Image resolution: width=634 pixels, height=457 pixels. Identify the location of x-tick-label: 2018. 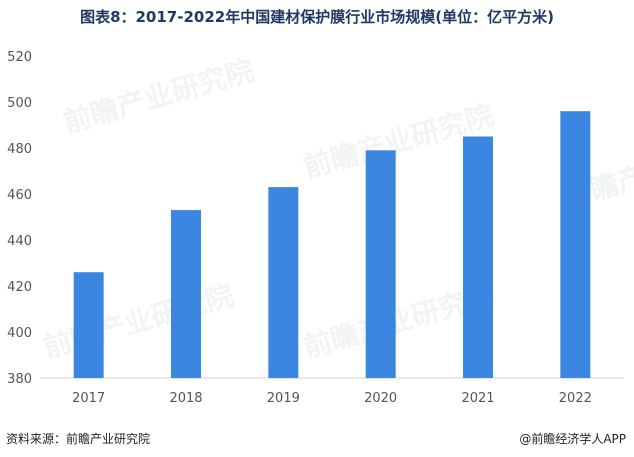
(185, 398).